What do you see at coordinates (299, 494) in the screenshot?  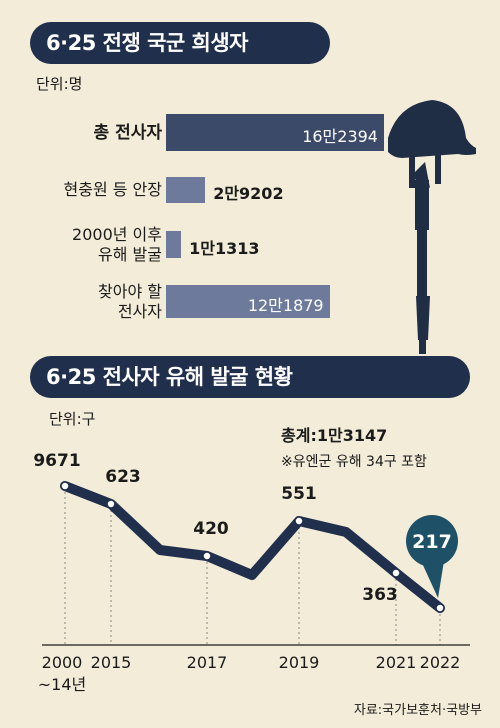 I see `data-label: 551` at bounding box center [299, 494].